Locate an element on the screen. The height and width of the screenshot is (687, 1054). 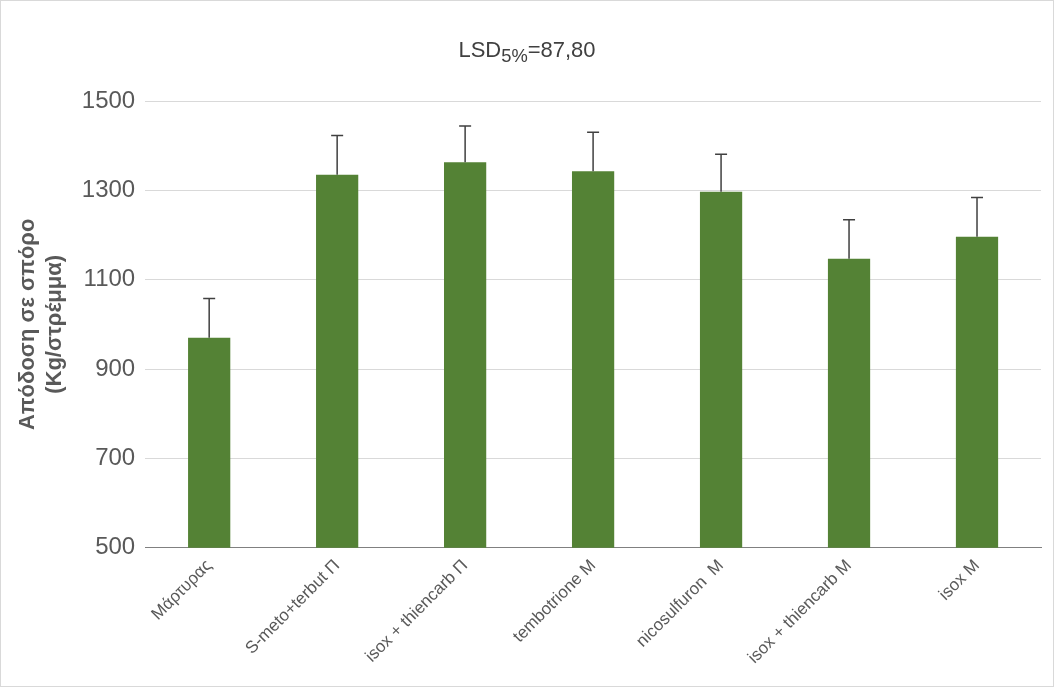
y-tick-label: 500 is located at coordinates (115, 546).